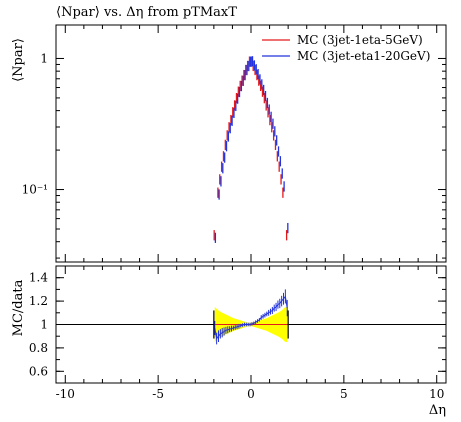  Describe the element at coordinates (437, 410) in the screenshot. I see `x-axis-label: Δη` at that location.